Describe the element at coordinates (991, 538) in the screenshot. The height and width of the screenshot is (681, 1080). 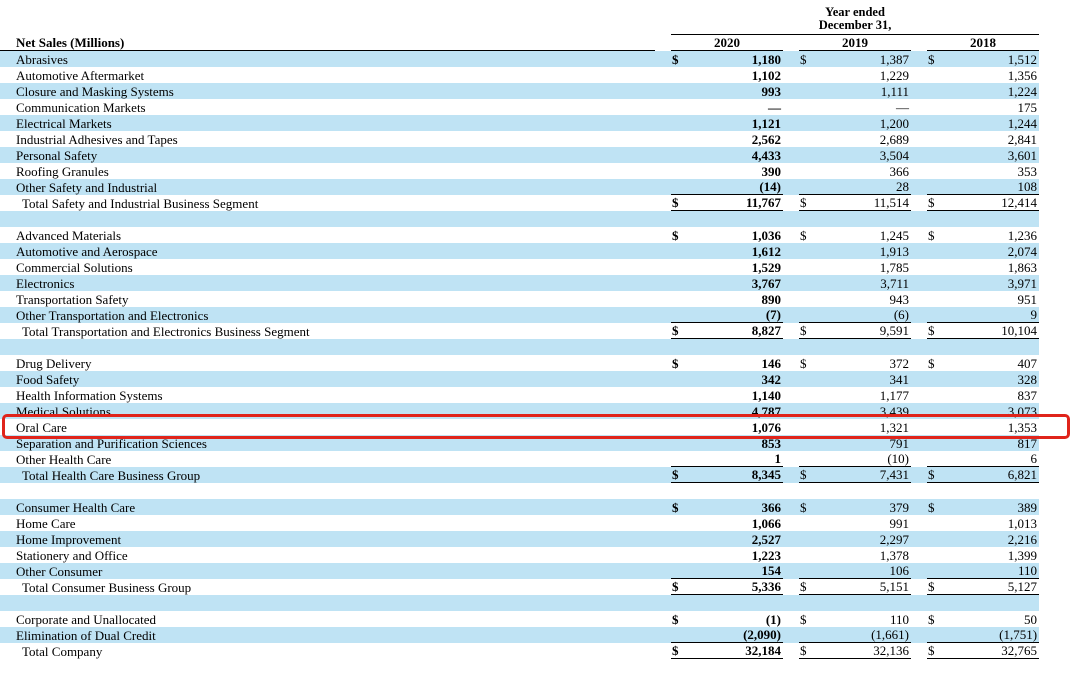
I see `cell-value: 2,216` at that location.